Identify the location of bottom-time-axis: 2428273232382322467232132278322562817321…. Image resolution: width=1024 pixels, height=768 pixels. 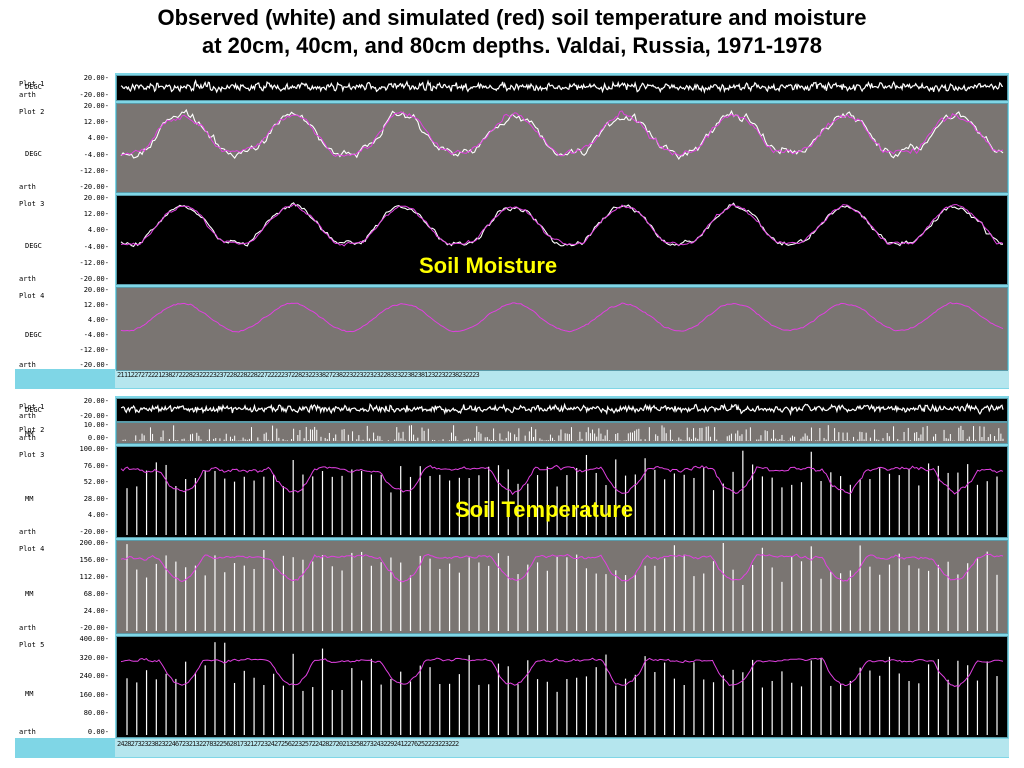
(562, 748).